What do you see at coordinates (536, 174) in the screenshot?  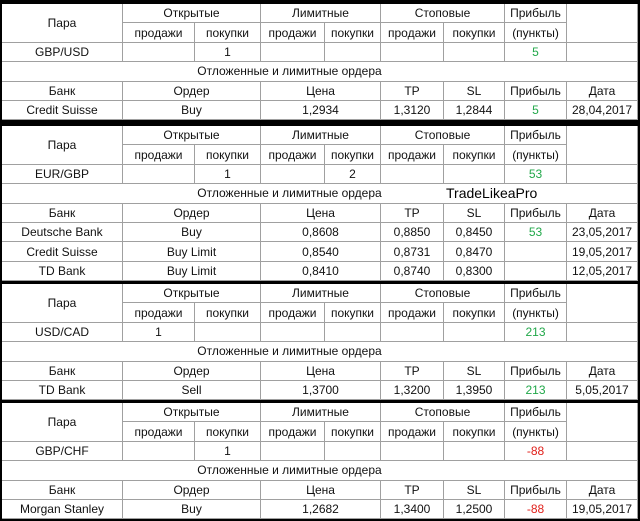 I see `profit: 53` at bounding box center [536, 174].